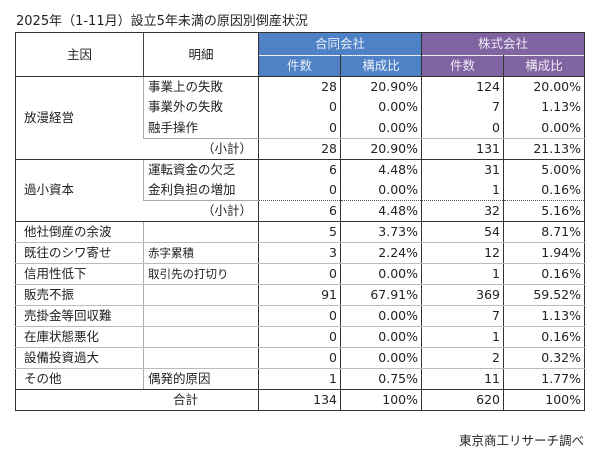 The width and height of the screenshot is (600, 468). I want to click on table-row: 信用性低下 取引先の打切り 0 0.00% 1 0.16%, so click(300, 274).